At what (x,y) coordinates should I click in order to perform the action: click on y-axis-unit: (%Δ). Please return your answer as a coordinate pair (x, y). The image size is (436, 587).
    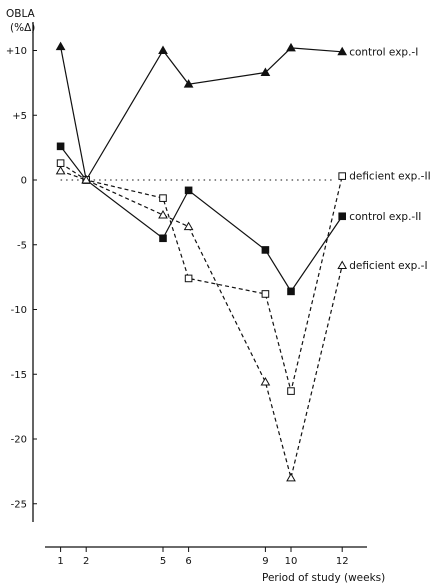
    Looking at the image, I should click on (22, 28).